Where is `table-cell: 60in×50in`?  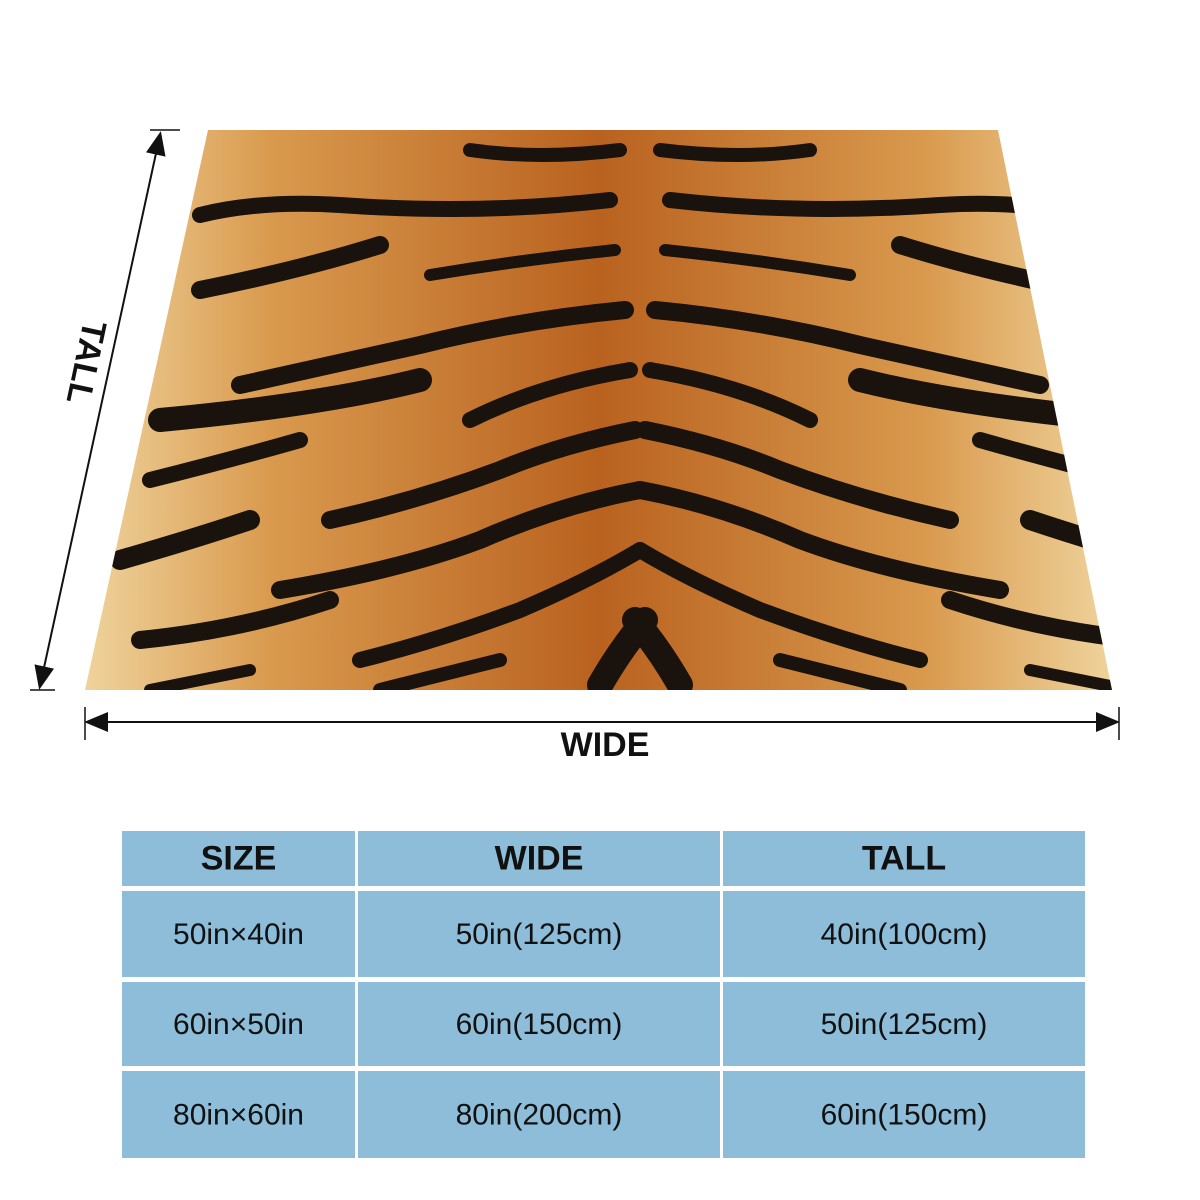 table-cell: 60in×50in is located at coordinates (238, 1024).